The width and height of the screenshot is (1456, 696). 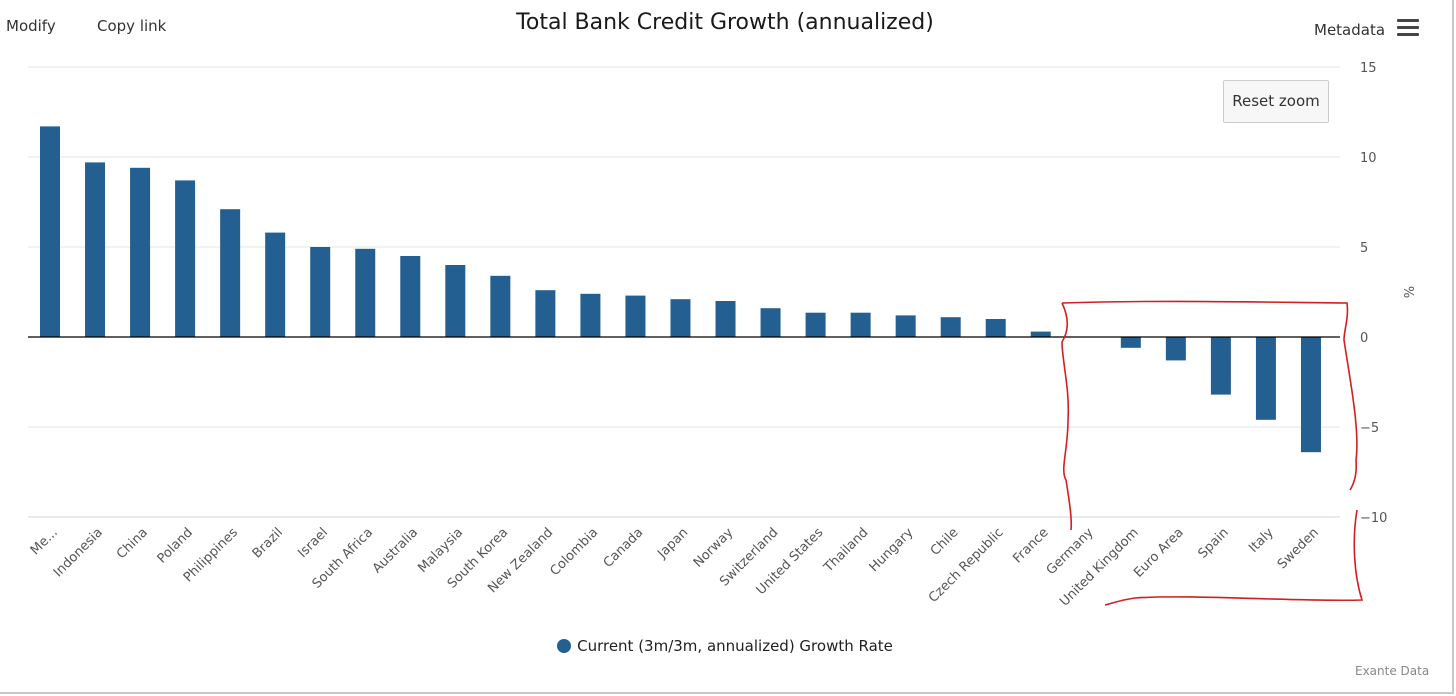 I want to click on y-tick-label: −5, so click(x=1369, y=428).